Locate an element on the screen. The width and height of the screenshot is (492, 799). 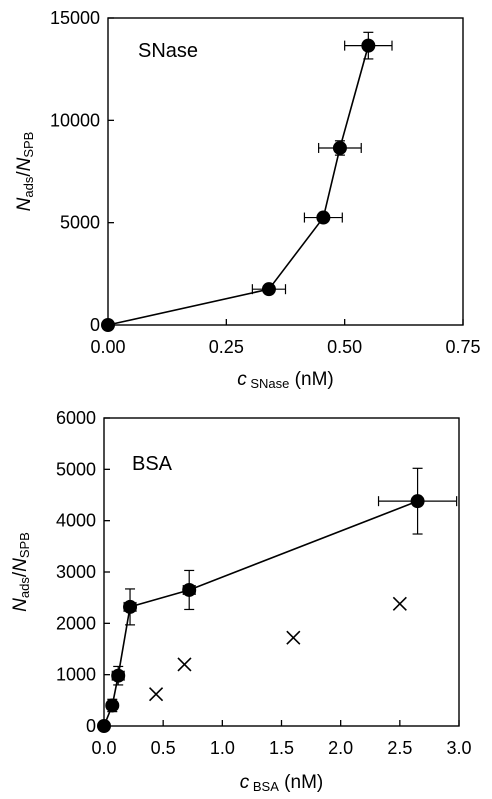
x-tick-label: 1.0 is located at coordinates (222, 748).